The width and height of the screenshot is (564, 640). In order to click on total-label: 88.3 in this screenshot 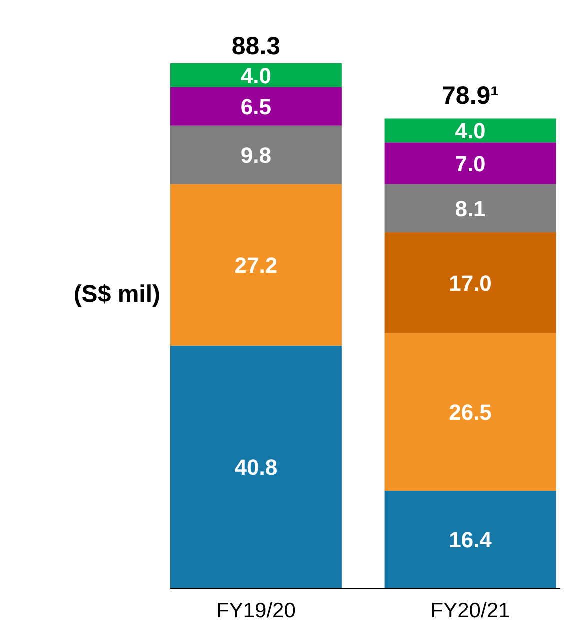, I will do `click(256, 46)`.